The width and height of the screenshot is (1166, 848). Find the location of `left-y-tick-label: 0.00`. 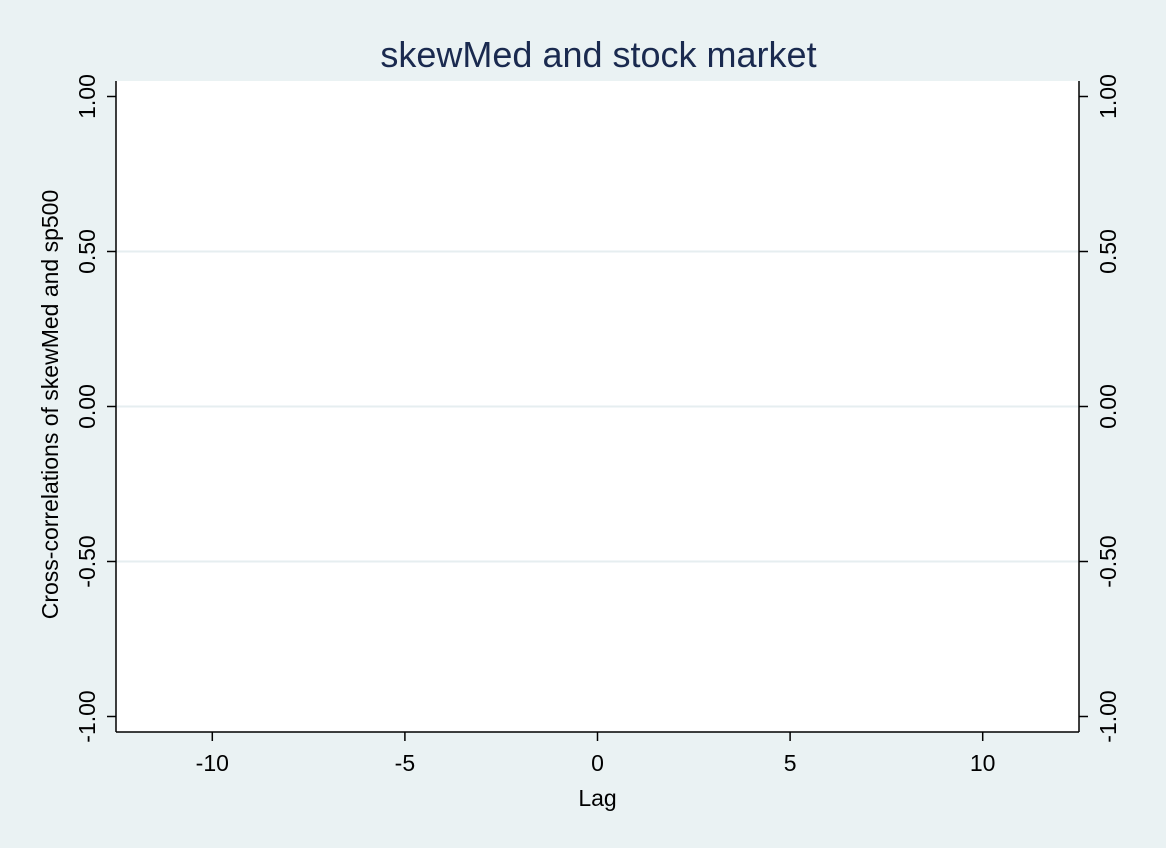

left-y-tick-label: 0.00 is located at coordinates (87, 406).